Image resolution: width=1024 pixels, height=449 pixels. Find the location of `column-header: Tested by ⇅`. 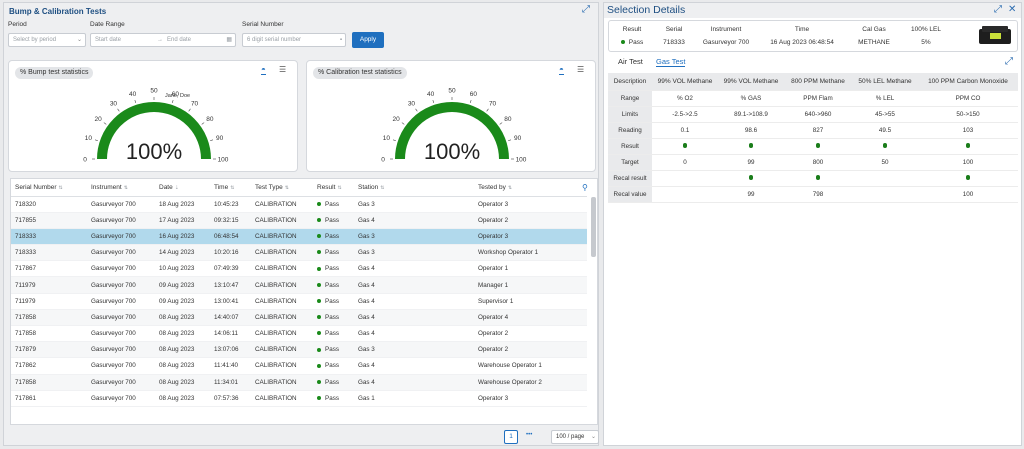

column-header: Tested by ⇅ is located at coordinates (530, 188).